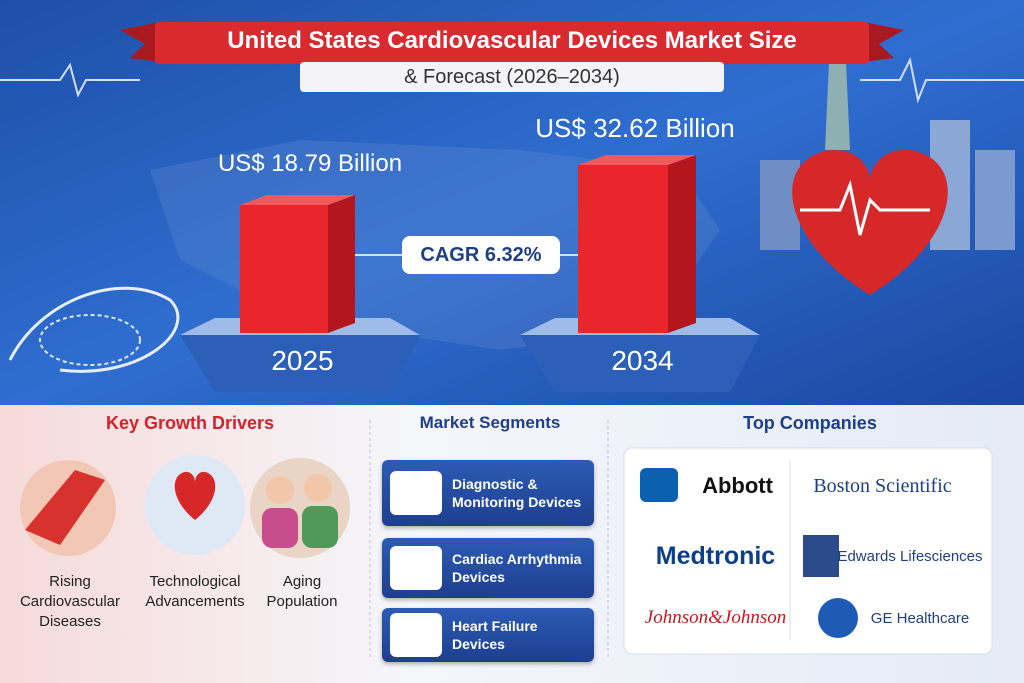  What do you see at coordinates (635, 128) in the screenshot?
I see `end-value: US$ 32.62 Billion` at bounding box center [635, 128].